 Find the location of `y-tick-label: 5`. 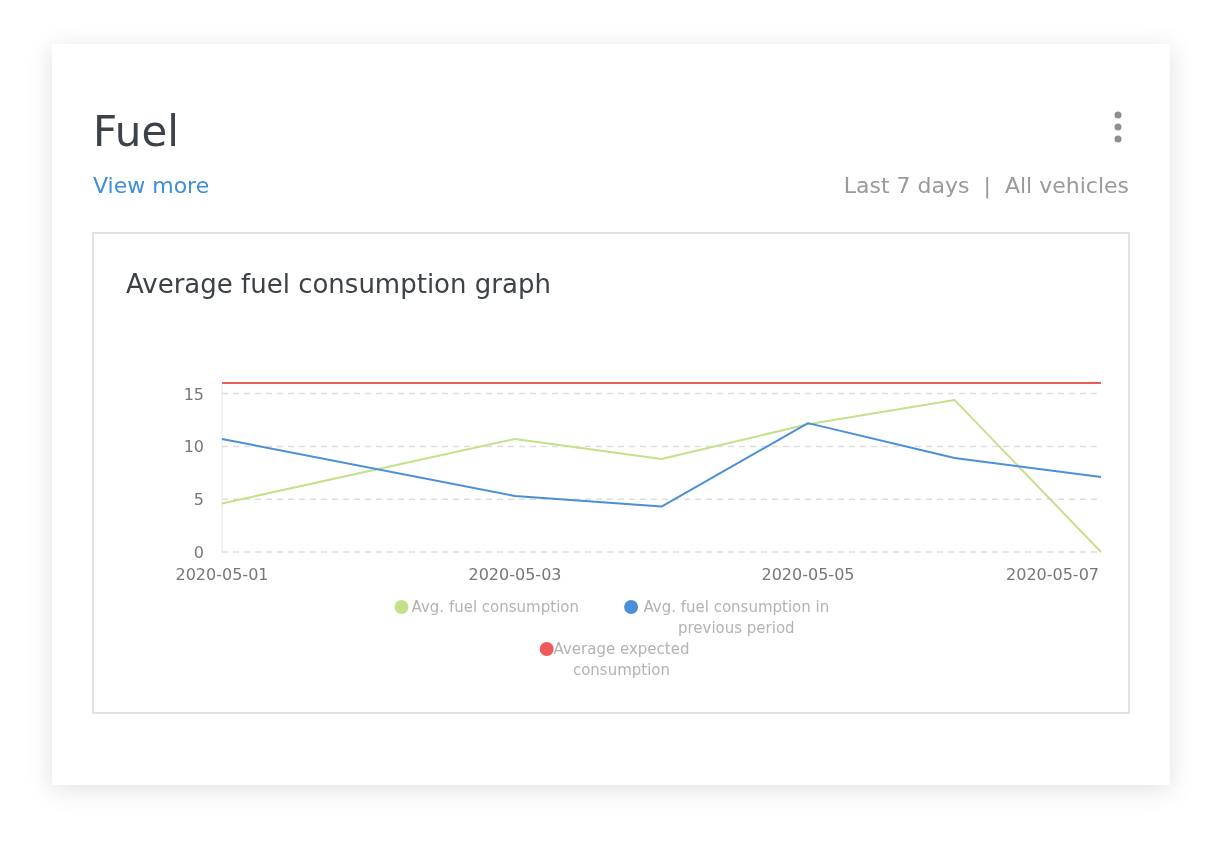

y-tick-label: 5 is located at coordinates (198, 500).